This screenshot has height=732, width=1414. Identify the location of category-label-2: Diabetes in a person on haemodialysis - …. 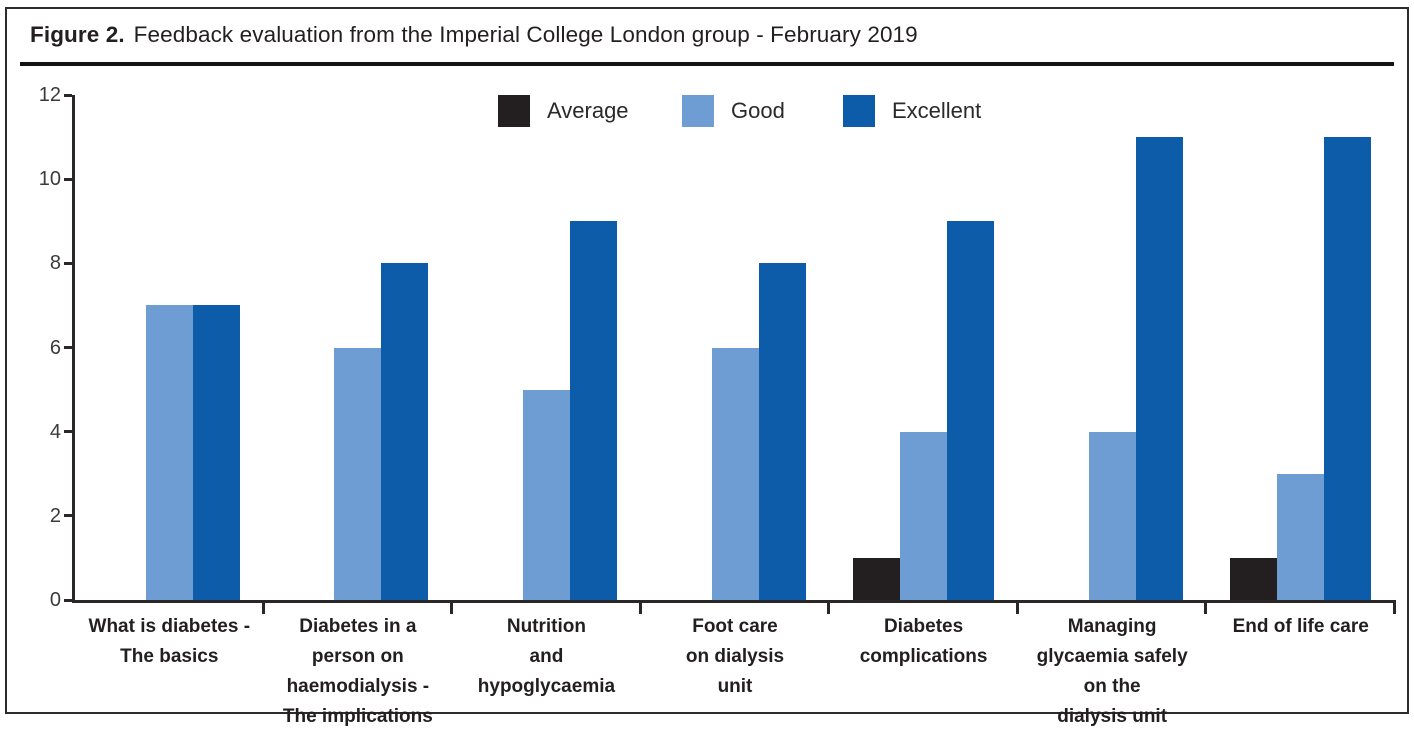
(357, 671).